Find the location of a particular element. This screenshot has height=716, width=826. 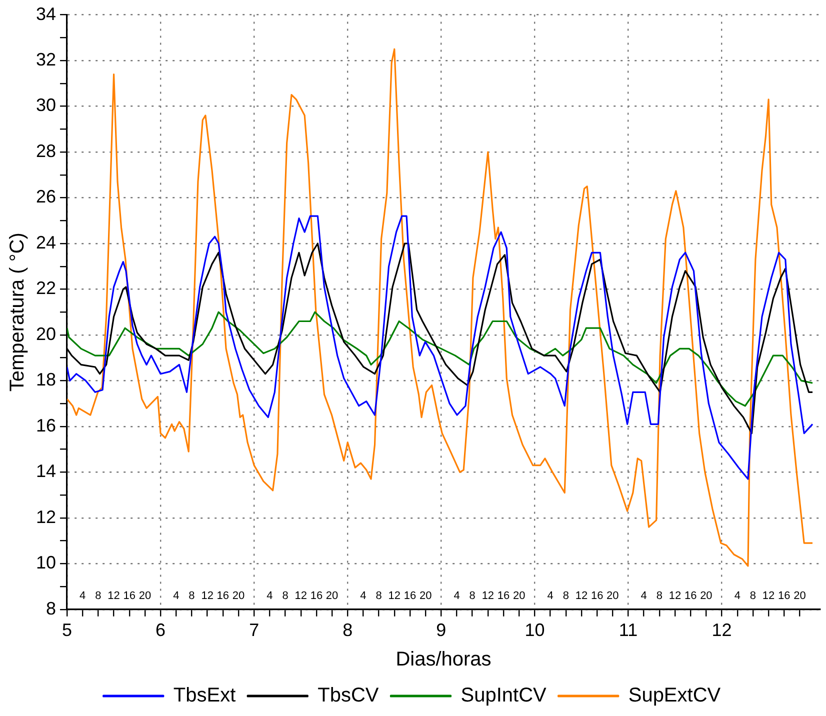

legend-label: SupIntCV is located at coordinates (504, 695).